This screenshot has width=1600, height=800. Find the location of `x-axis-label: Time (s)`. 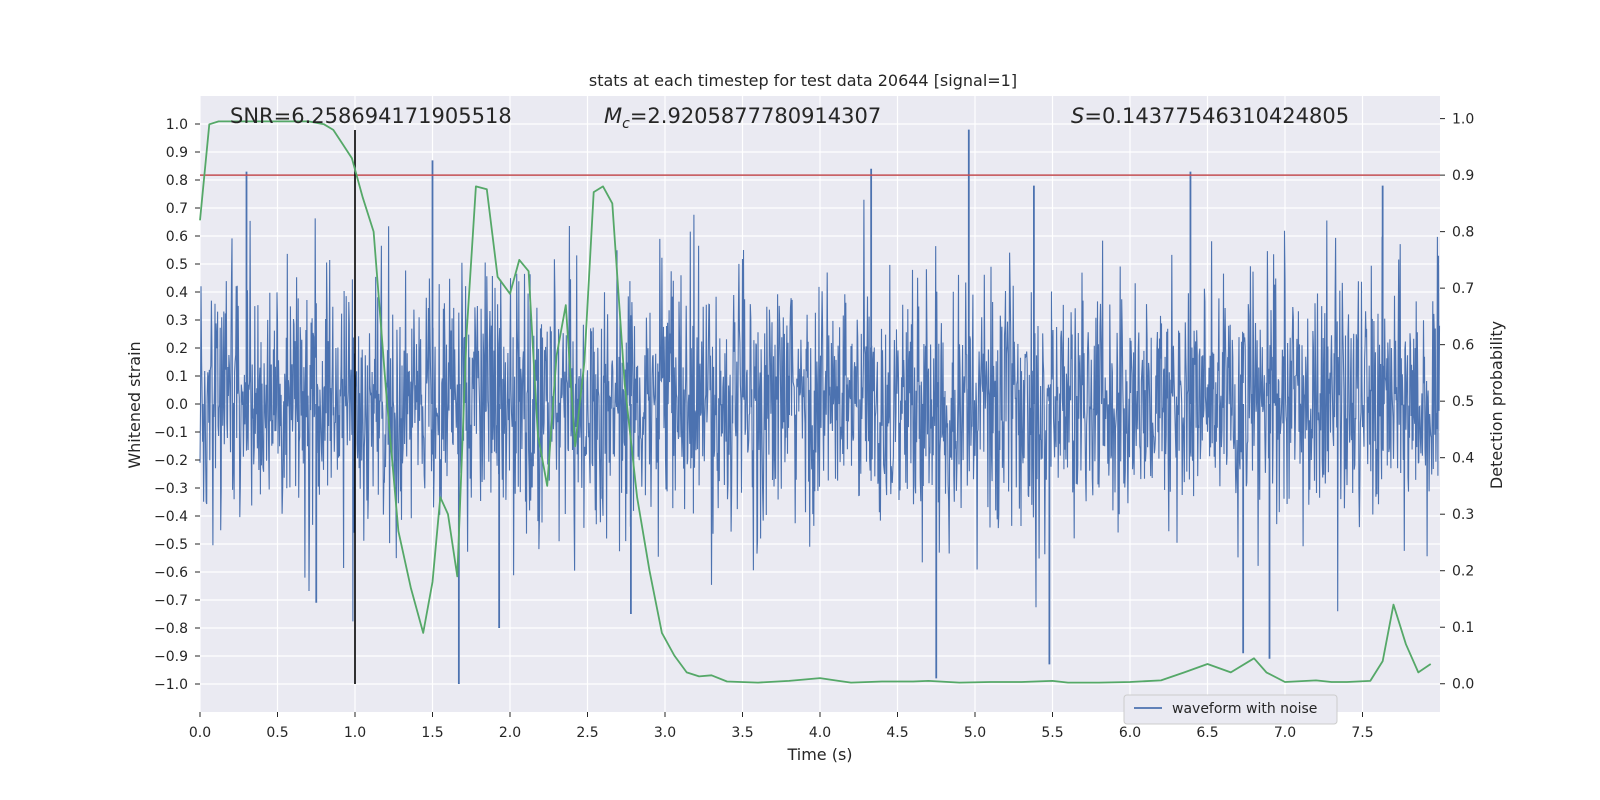

x-axis-label: Time (s) is located at coordinates (819, 754).